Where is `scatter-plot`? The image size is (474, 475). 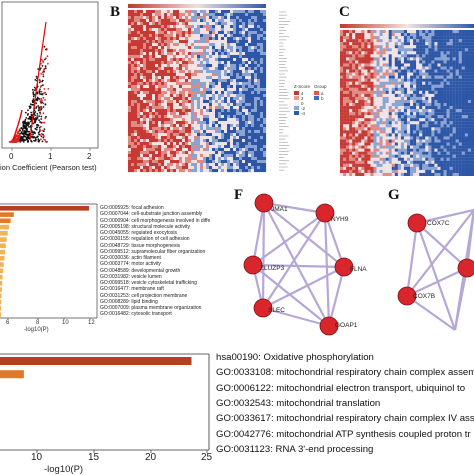
scatter-plot is located at coordinates (50, 87).